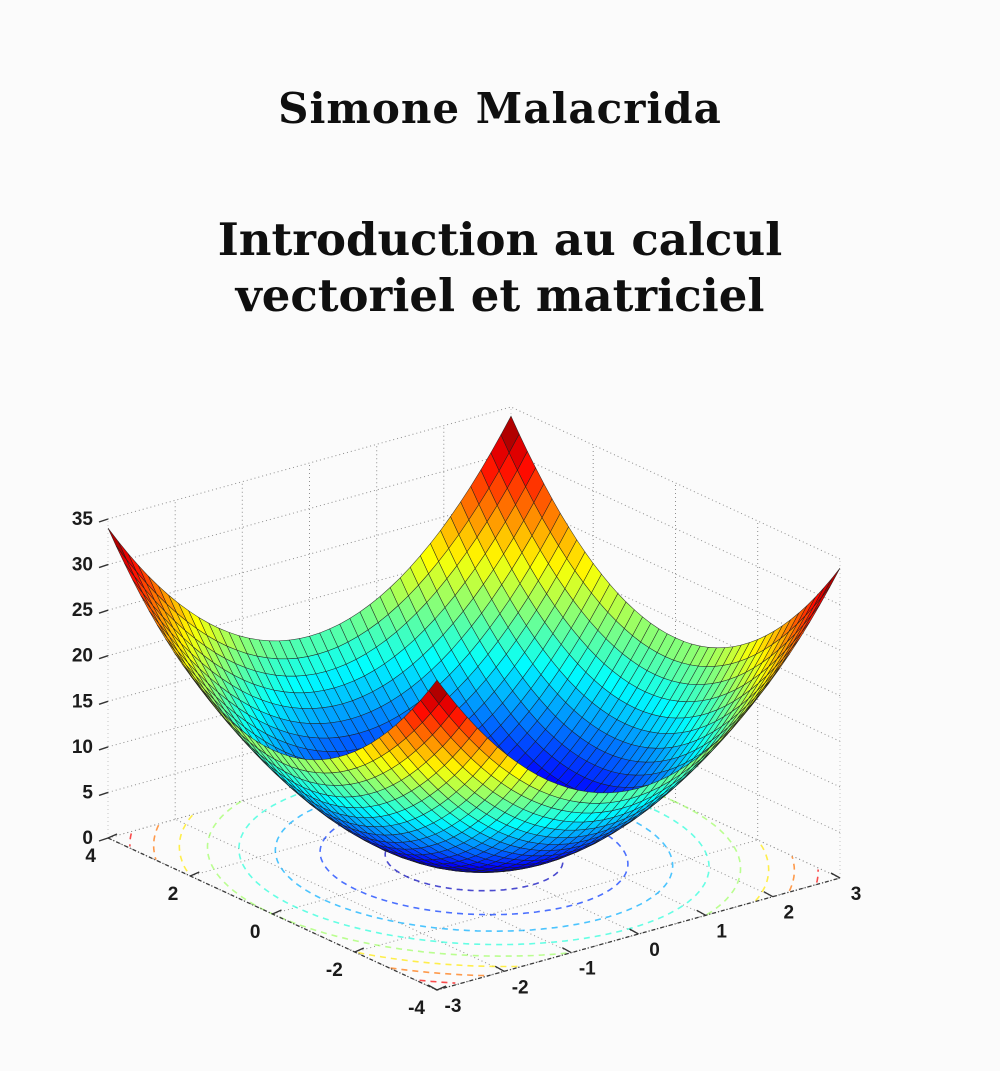  I want to click on axis-tick-label: 3, so click(856, 894).